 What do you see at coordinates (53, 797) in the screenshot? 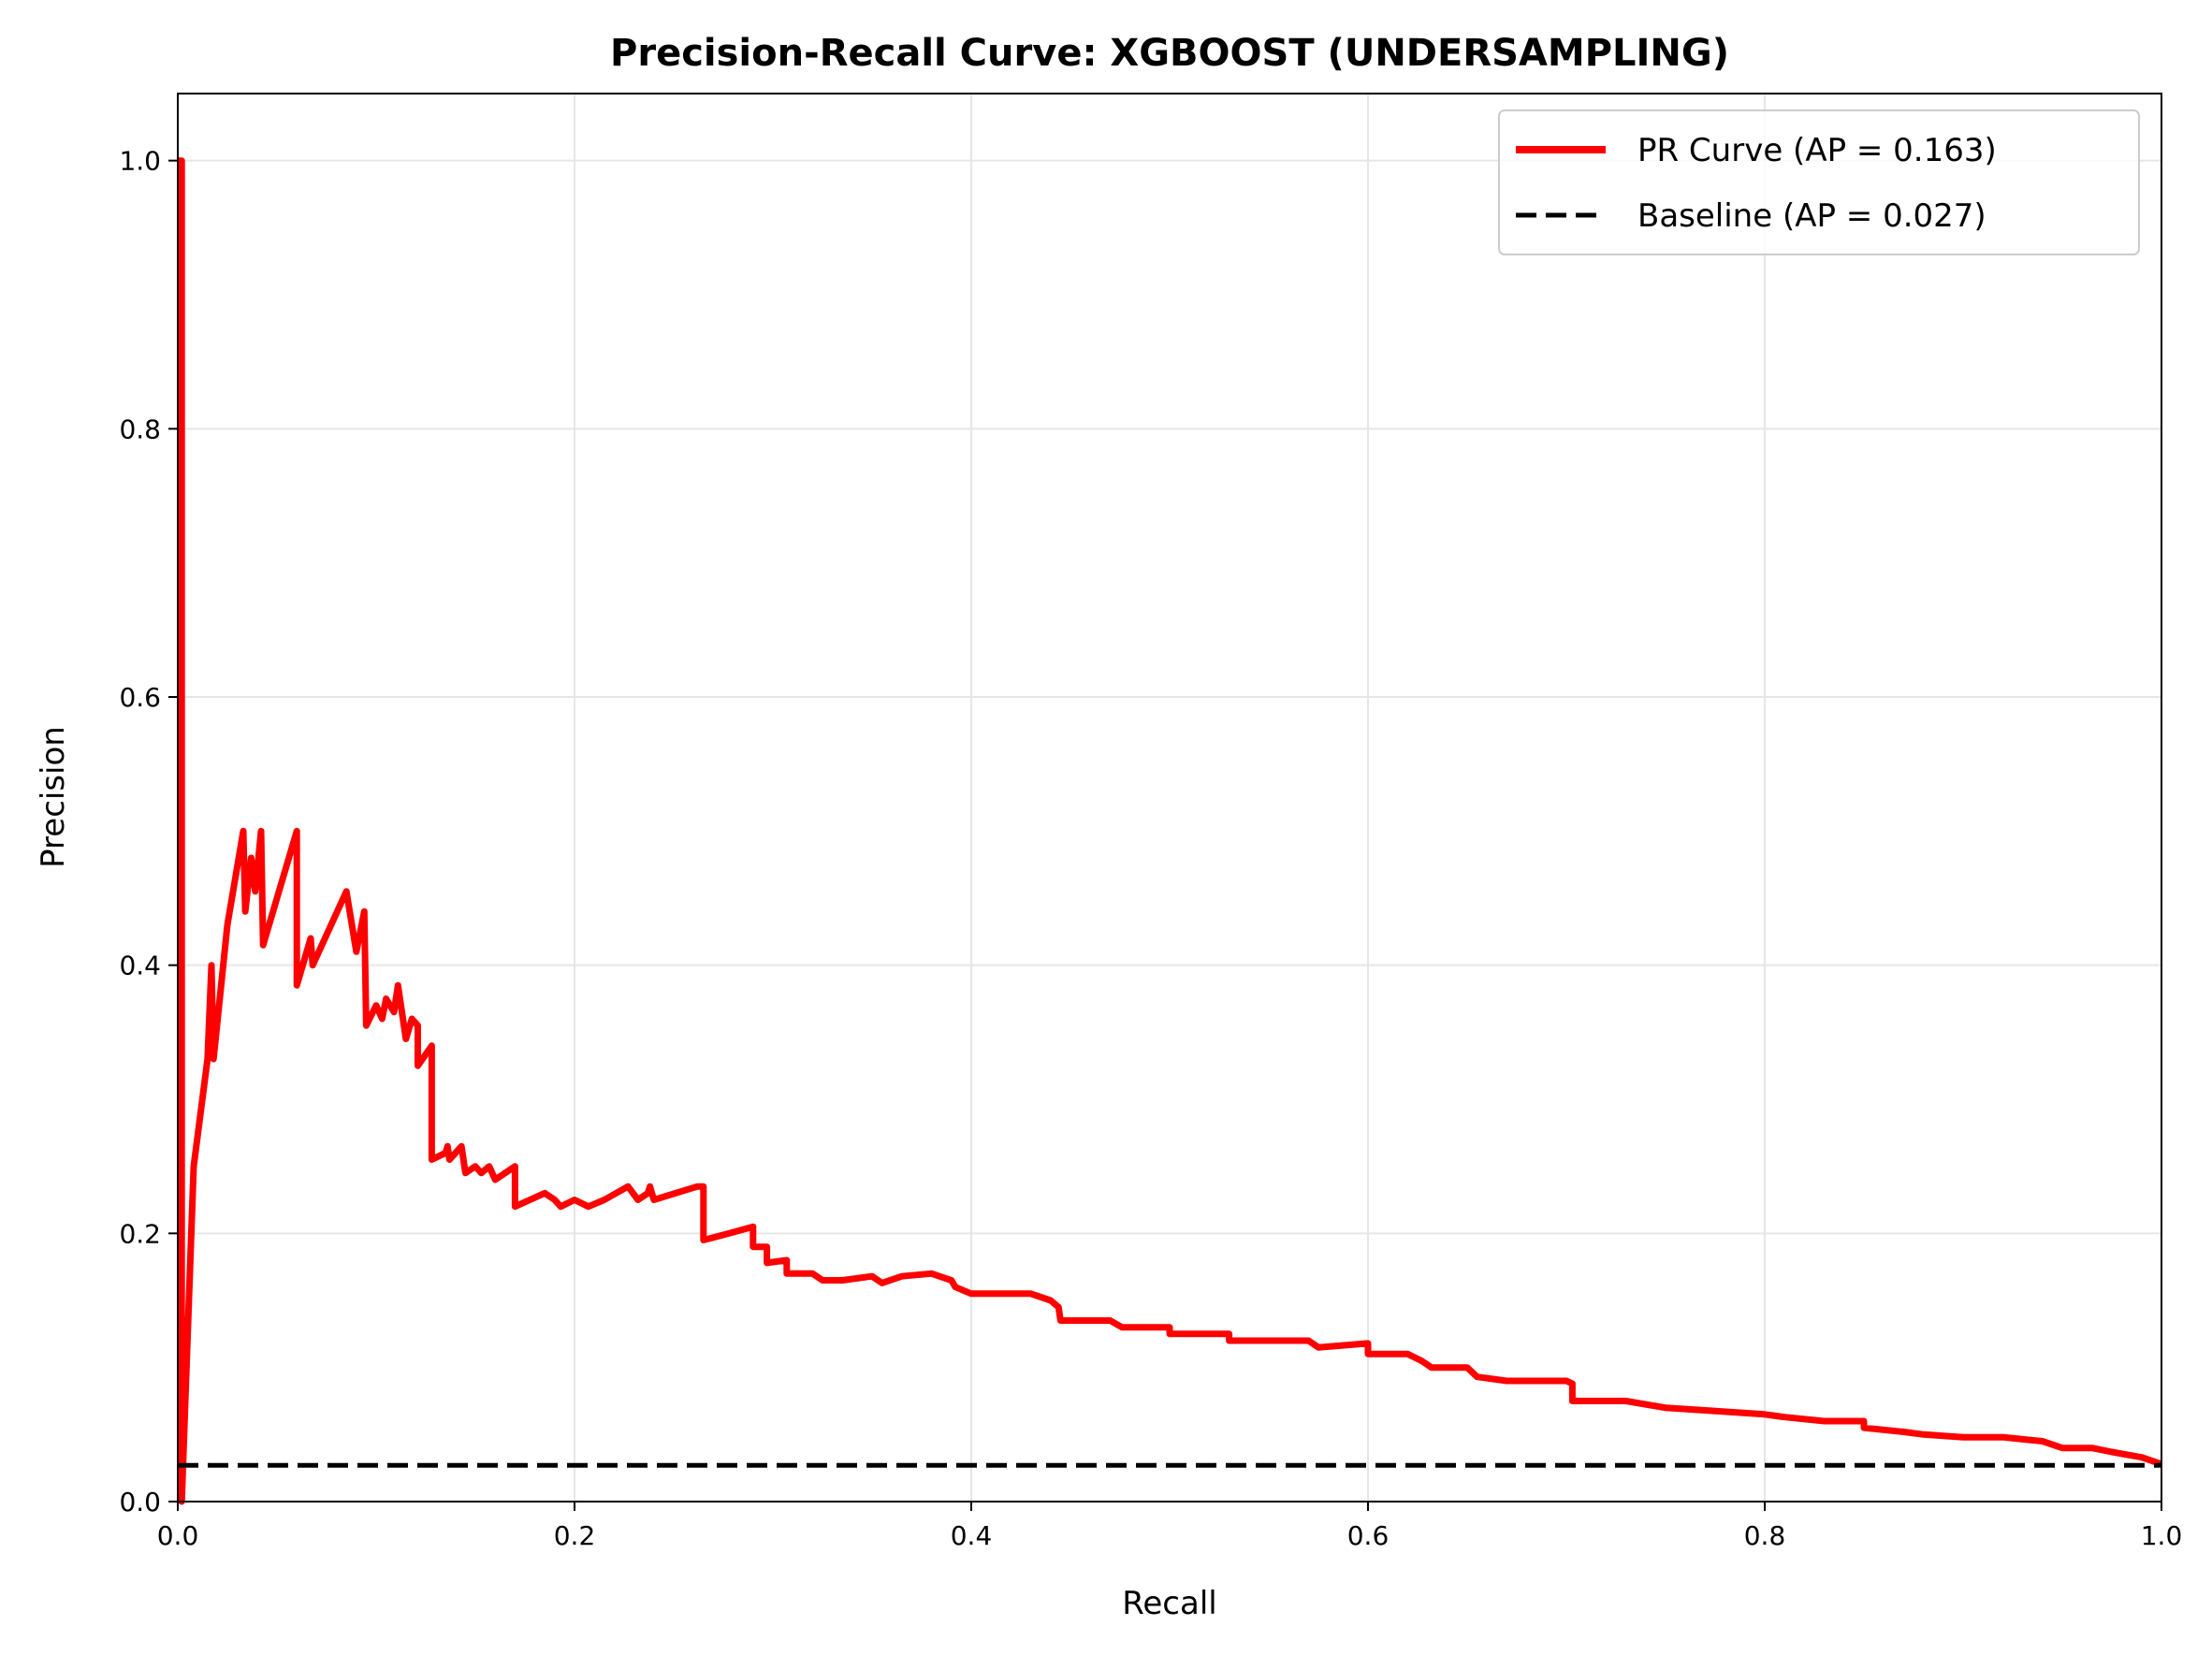
I see `y-axis-label: Precision` at bounding box center [53, 797].